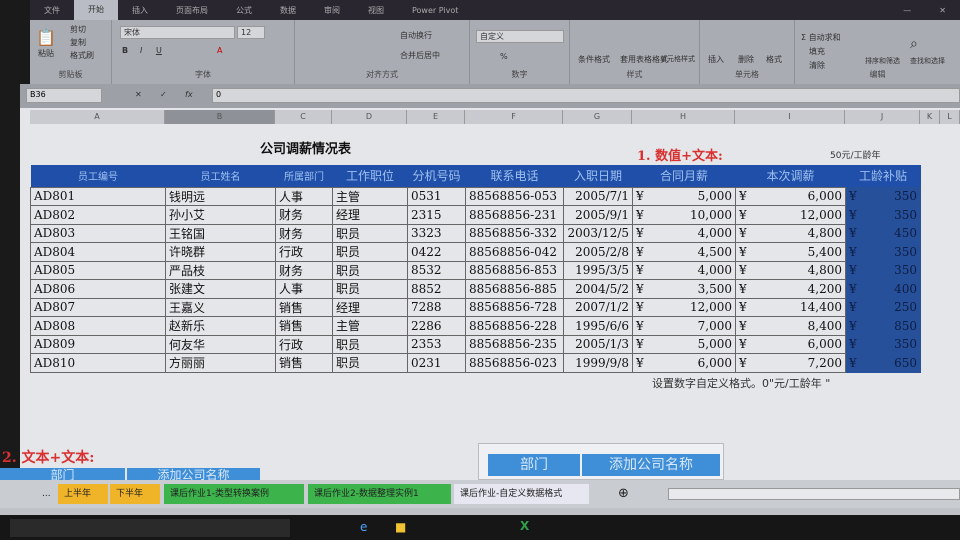  I want to click on cell-extension: 8532, so click(436, 270).